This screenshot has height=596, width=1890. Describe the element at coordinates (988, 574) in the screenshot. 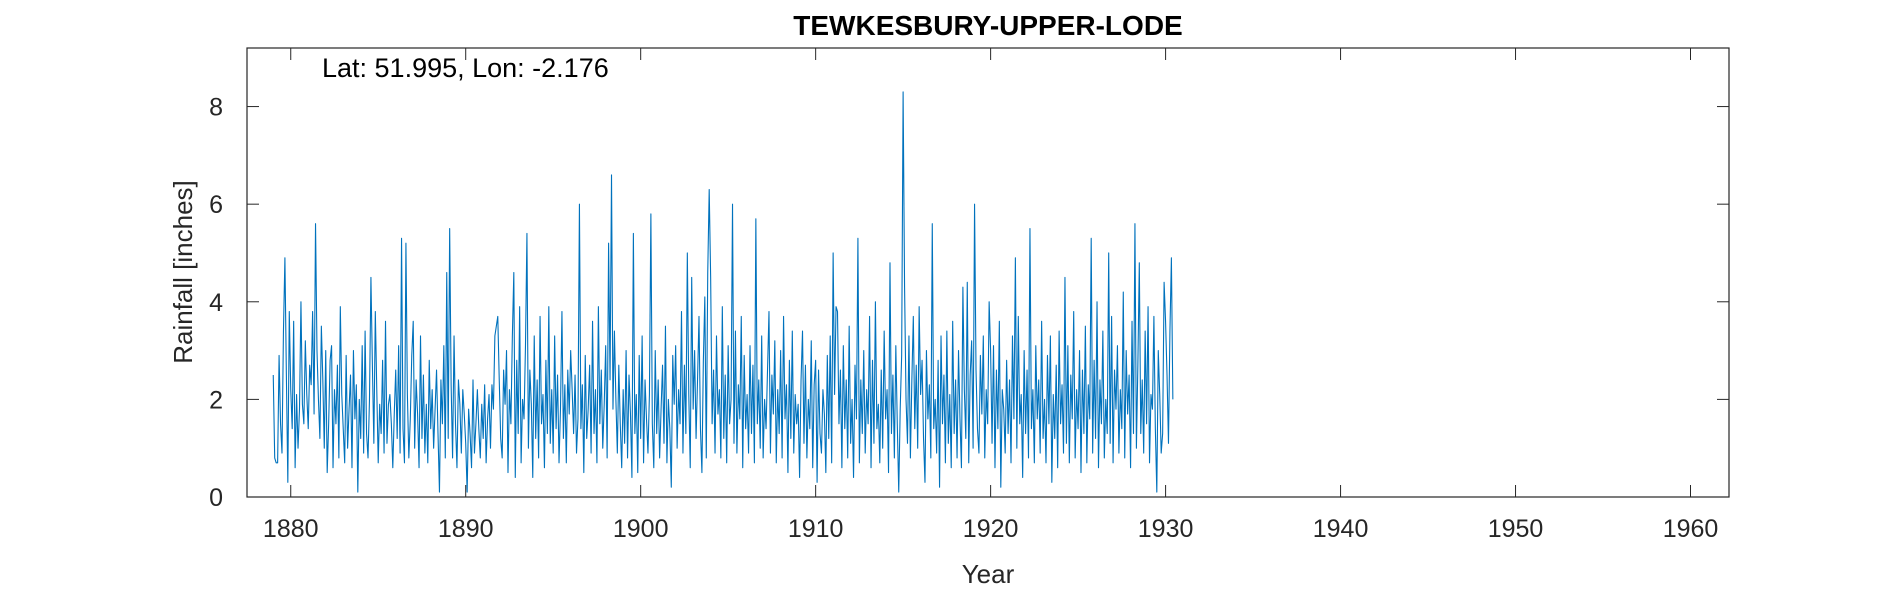

I see `x-axis-label: Year` at that location.